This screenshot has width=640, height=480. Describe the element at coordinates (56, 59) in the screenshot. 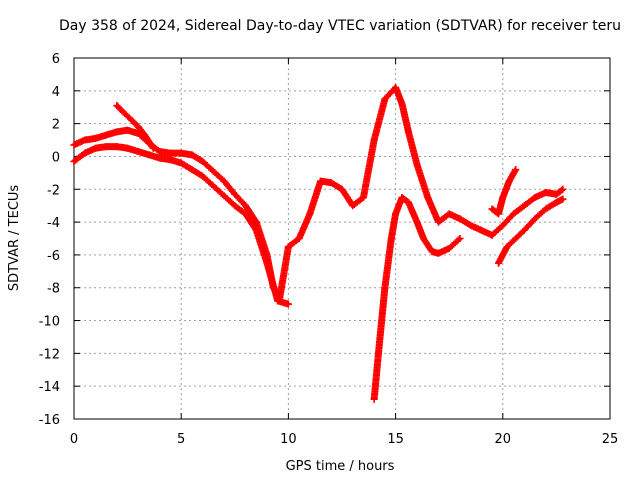

I see `y-tick-label: 6` at that location.